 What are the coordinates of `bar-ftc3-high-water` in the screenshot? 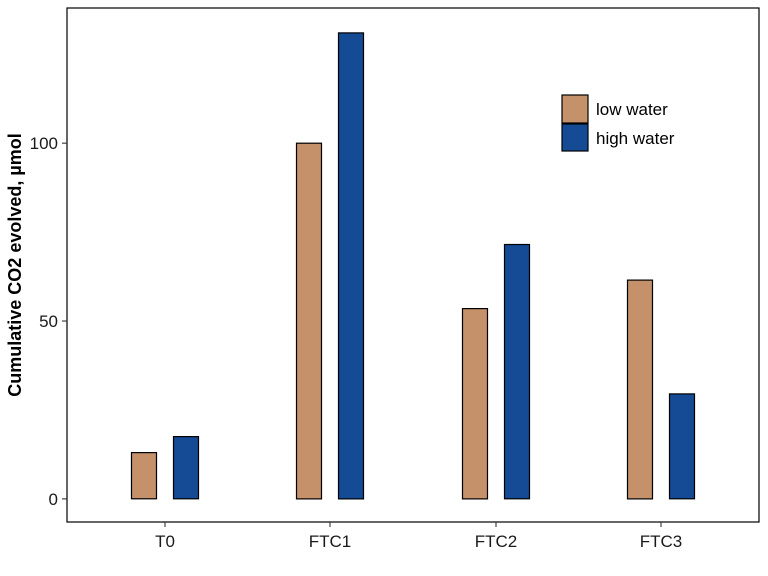 It's located at (682, 446).